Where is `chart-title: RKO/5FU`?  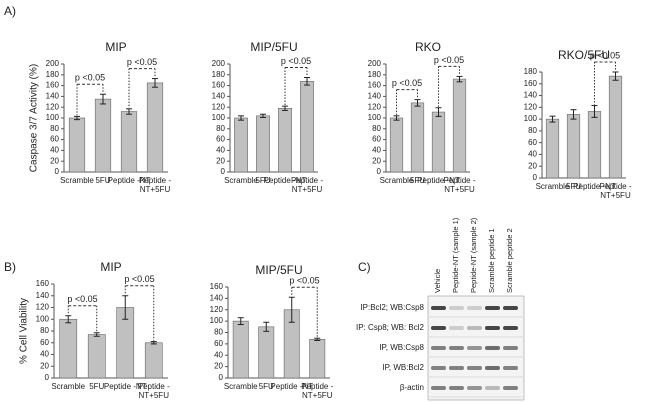 chart-title: RKO/5FU is located at coordinates (584, 55).